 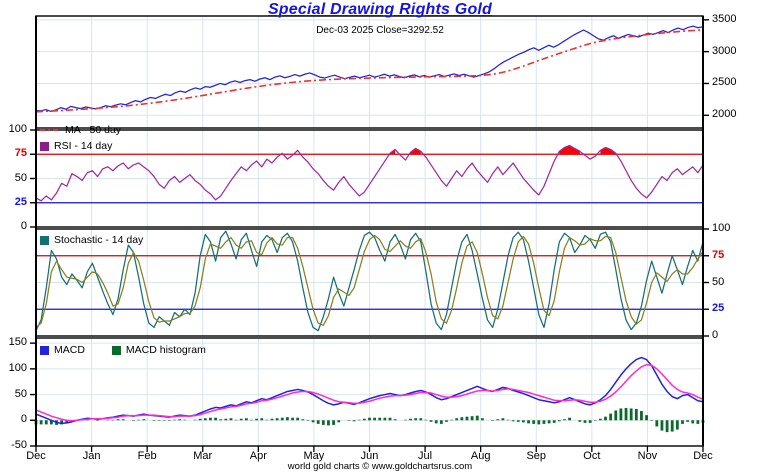 I want to click on xaxis-month-jan-1: Jan, so click(x=91, y=456).